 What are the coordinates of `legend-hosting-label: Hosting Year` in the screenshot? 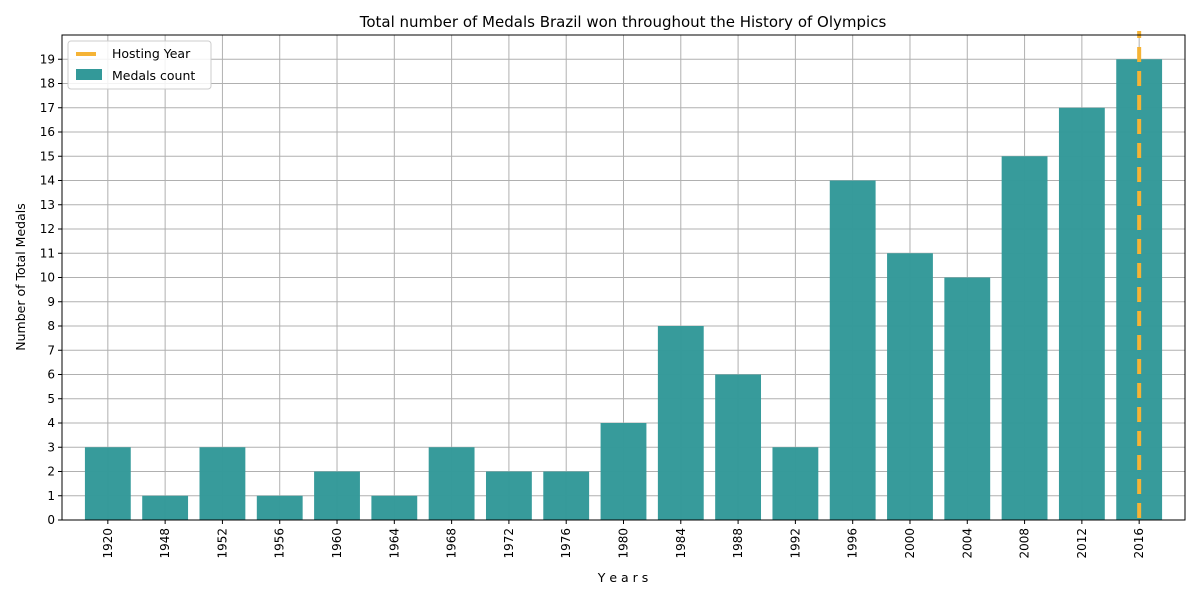 It's located at (151, 53).